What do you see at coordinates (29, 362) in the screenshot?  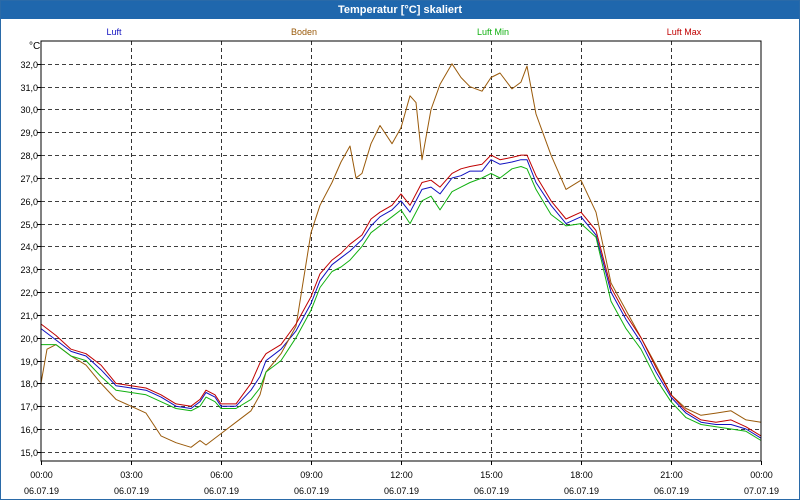 I see `y-tick-label: 19,0` at bounding box center [29, 362].